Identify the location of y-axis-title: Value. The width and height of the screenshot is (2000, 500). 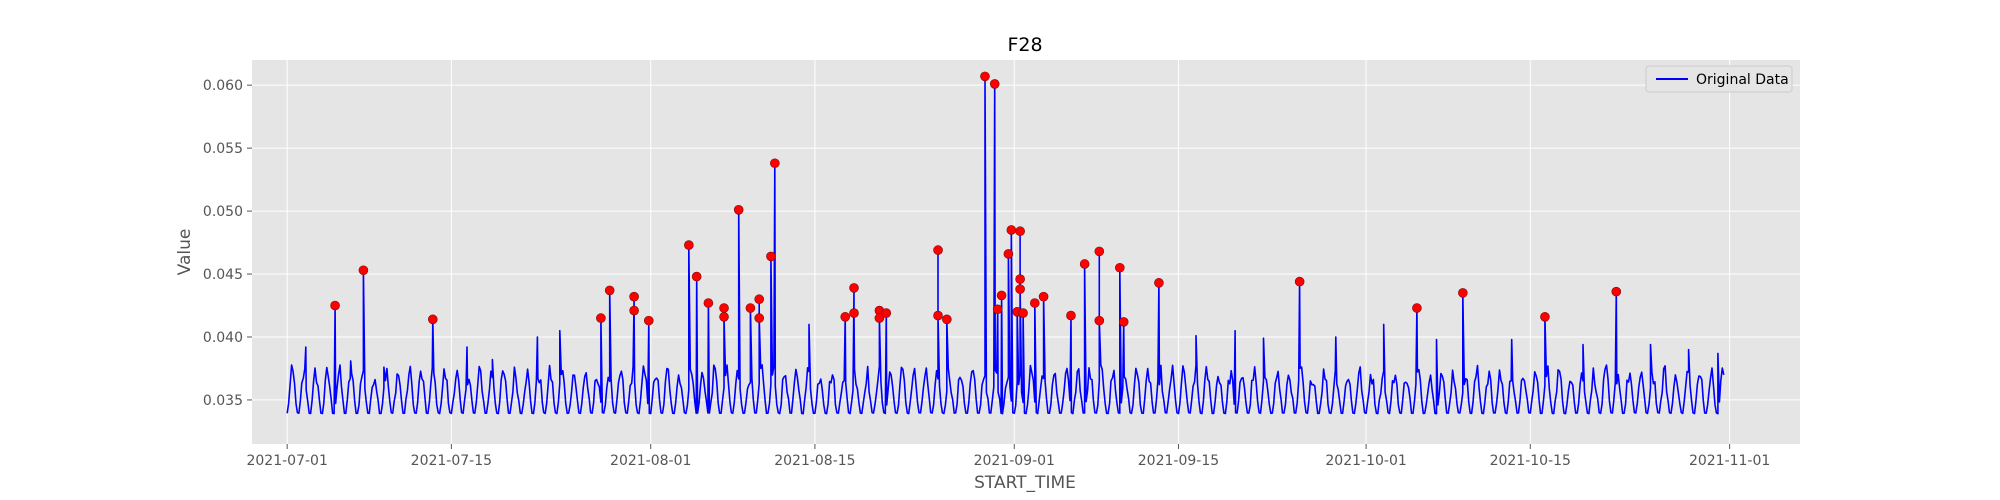
(185, 252).